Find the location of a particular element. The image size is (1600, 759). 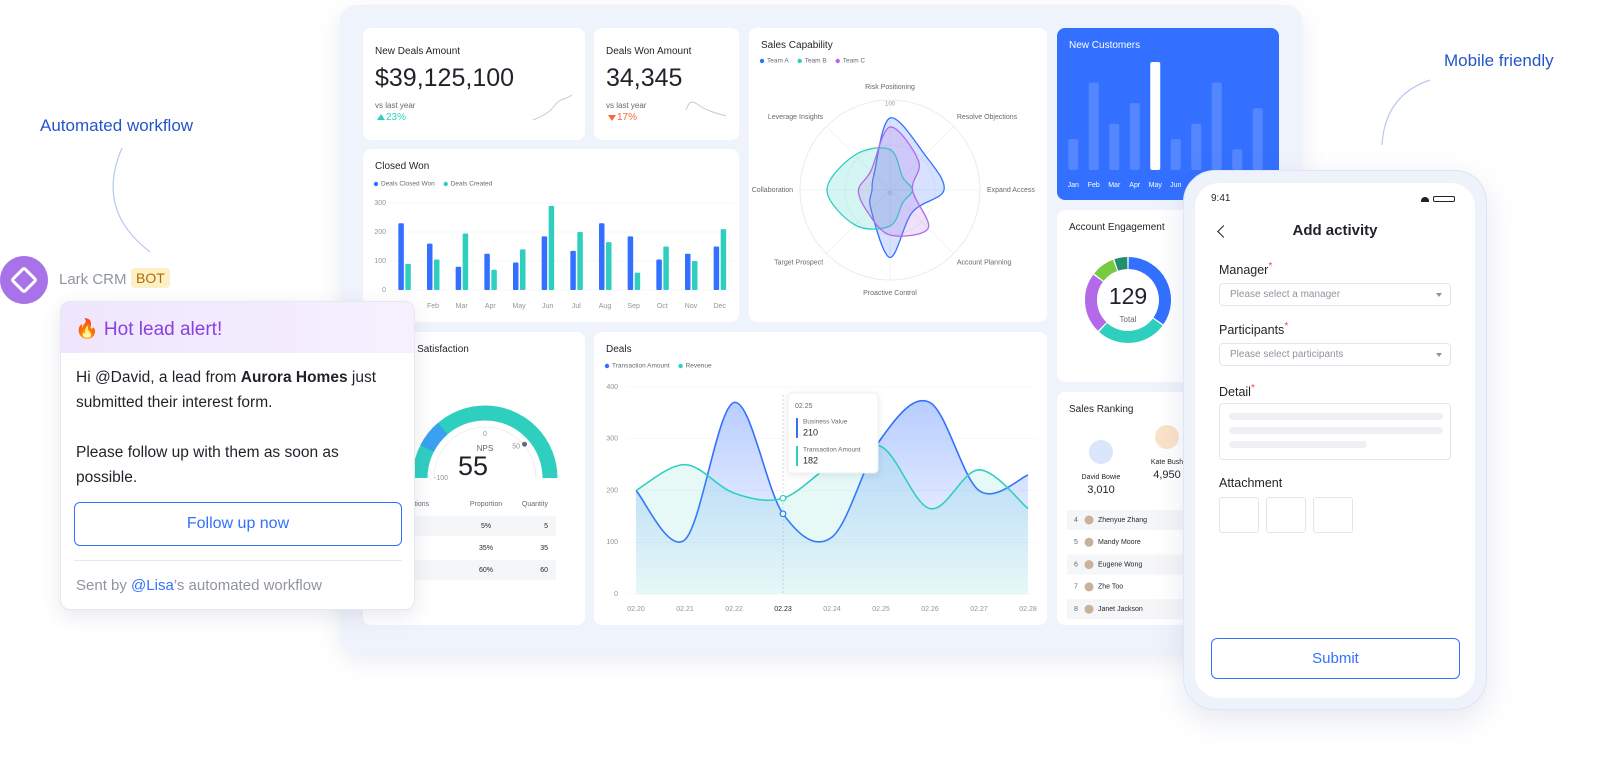

field-label: Attachment is located at coordinates (1251, 483).